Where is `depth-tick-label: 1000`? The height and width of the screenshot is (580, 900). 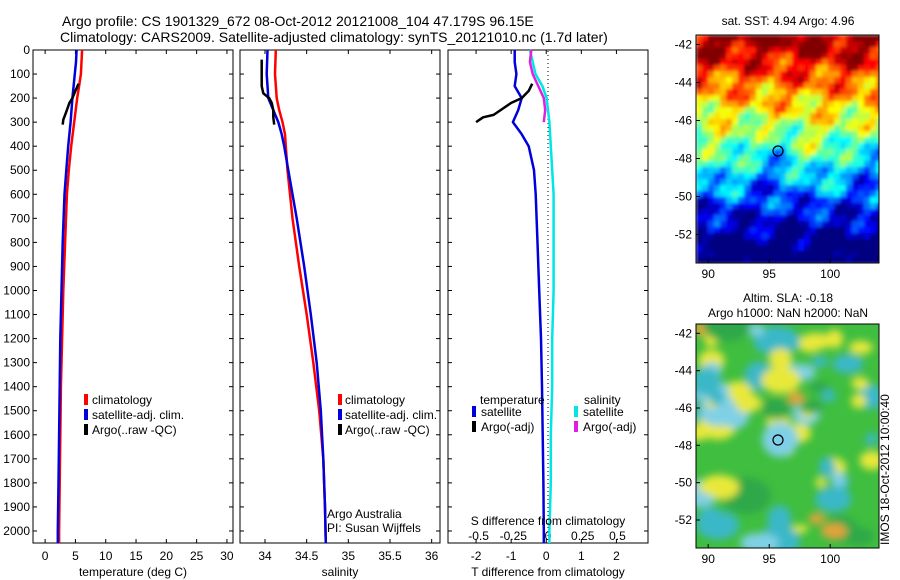 depth-tick-label: 1000 is located at coordinates (16, 290).